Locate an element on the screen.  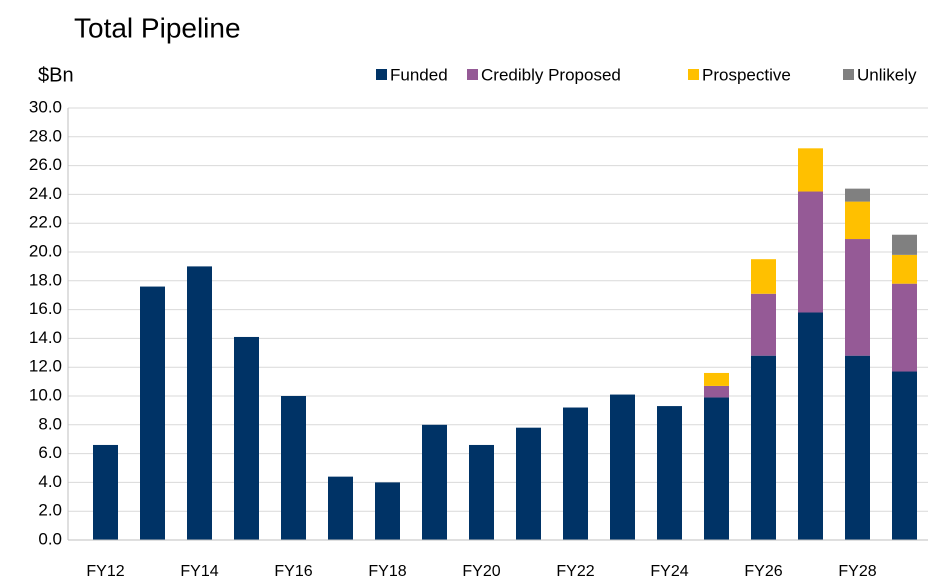
y-tick-label: 10.0 is located at coordinates (45, 394).